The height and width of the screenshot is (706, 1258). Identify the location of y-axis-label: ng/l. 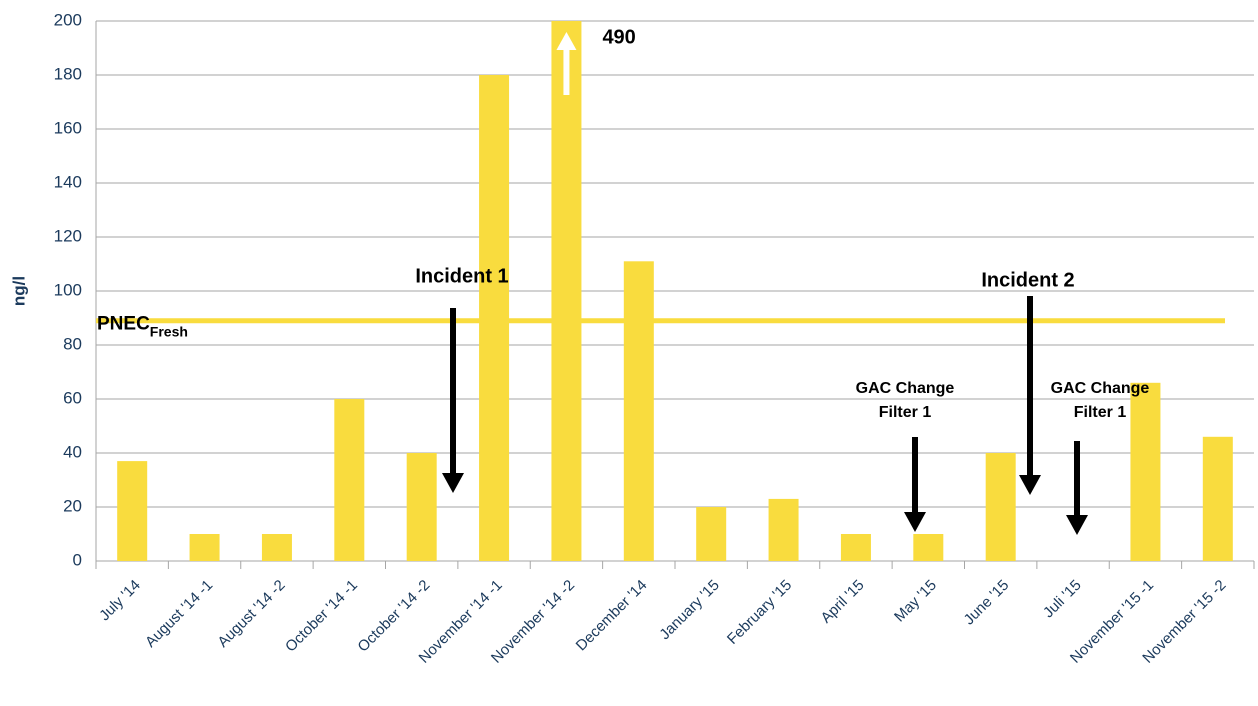
(18, 291).